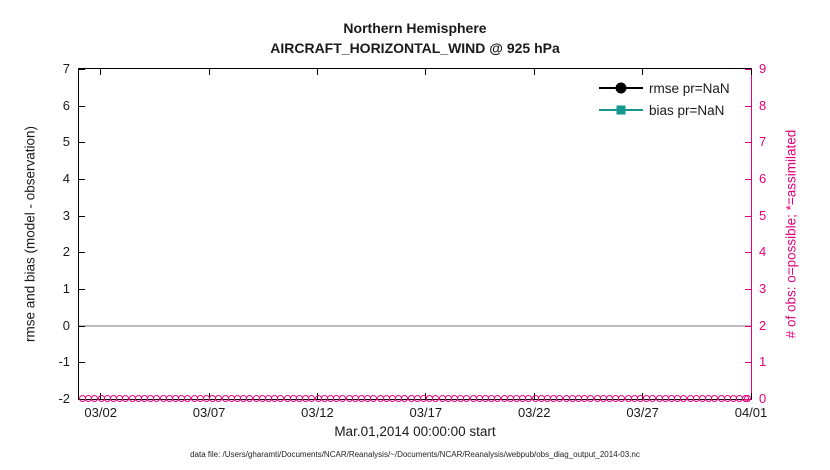 The image size is (830, 470). What do you see at coordinates (763, 215) in the screenshot?
I see `y-right-tick-label: 5` at bounding box center [763, 215].